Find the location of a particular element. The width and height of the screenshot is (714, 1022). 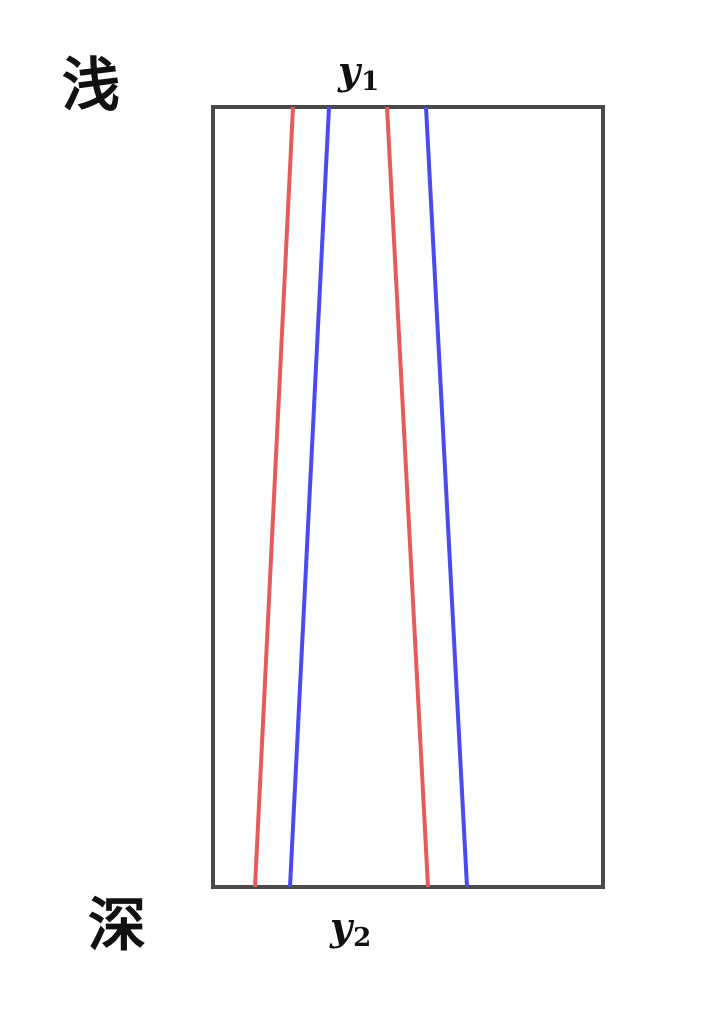

blue-line-left is located at coordinates (309, 497).